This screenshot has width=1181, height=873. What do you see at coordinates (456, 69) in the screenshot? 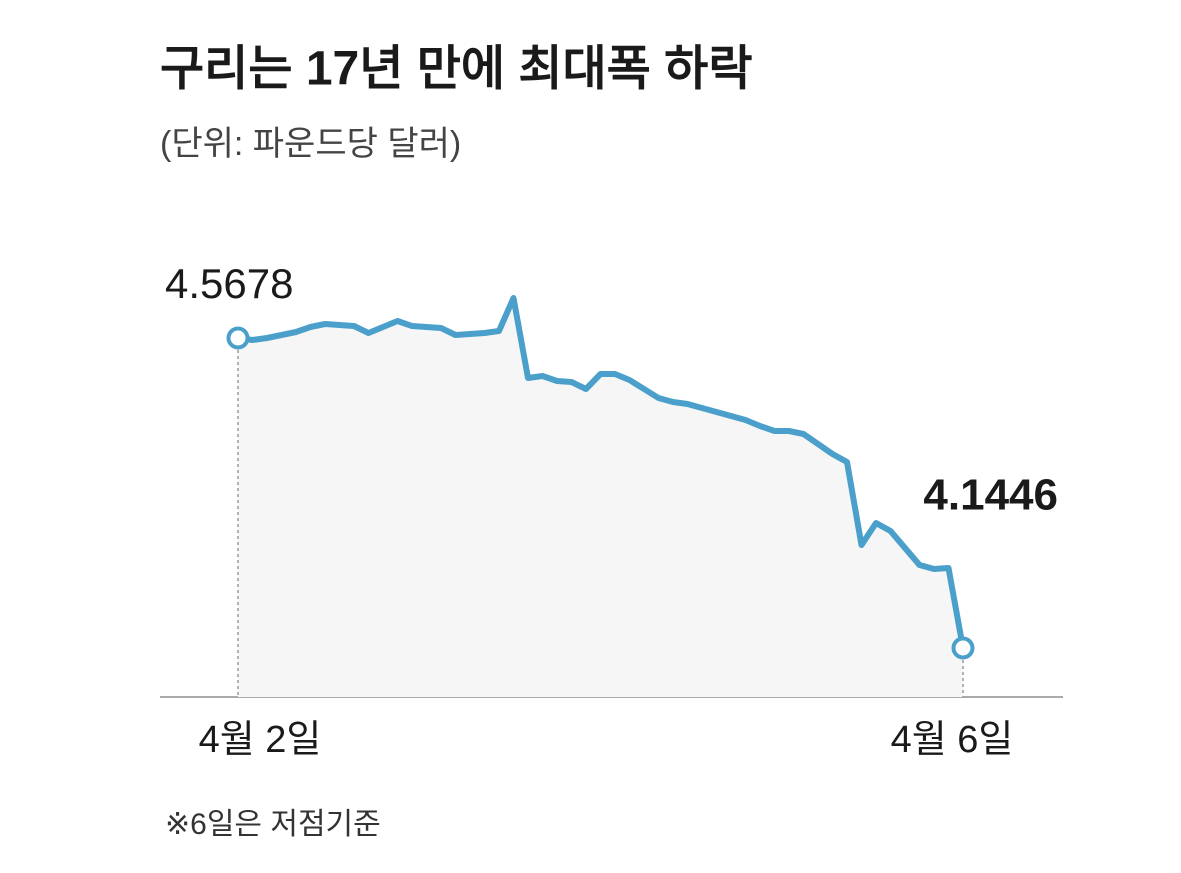
I see `chart-title: 구리는 17년 만에 최대폭 하락` at bounding box center [456, 69].